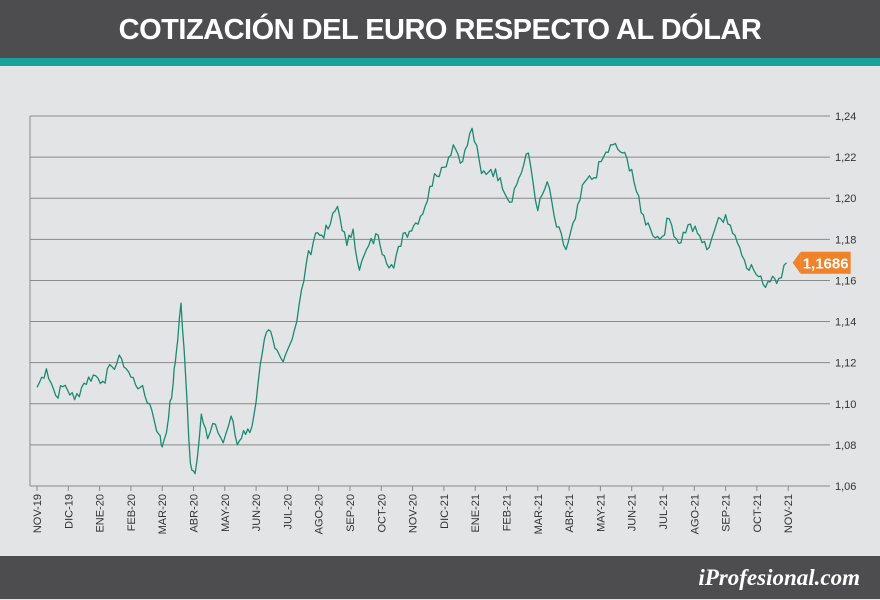  What do you see at coordinates (570, 513) in the screenshot?
I see `x-tick-label: ABR-21` at bounding box center [570, 513].